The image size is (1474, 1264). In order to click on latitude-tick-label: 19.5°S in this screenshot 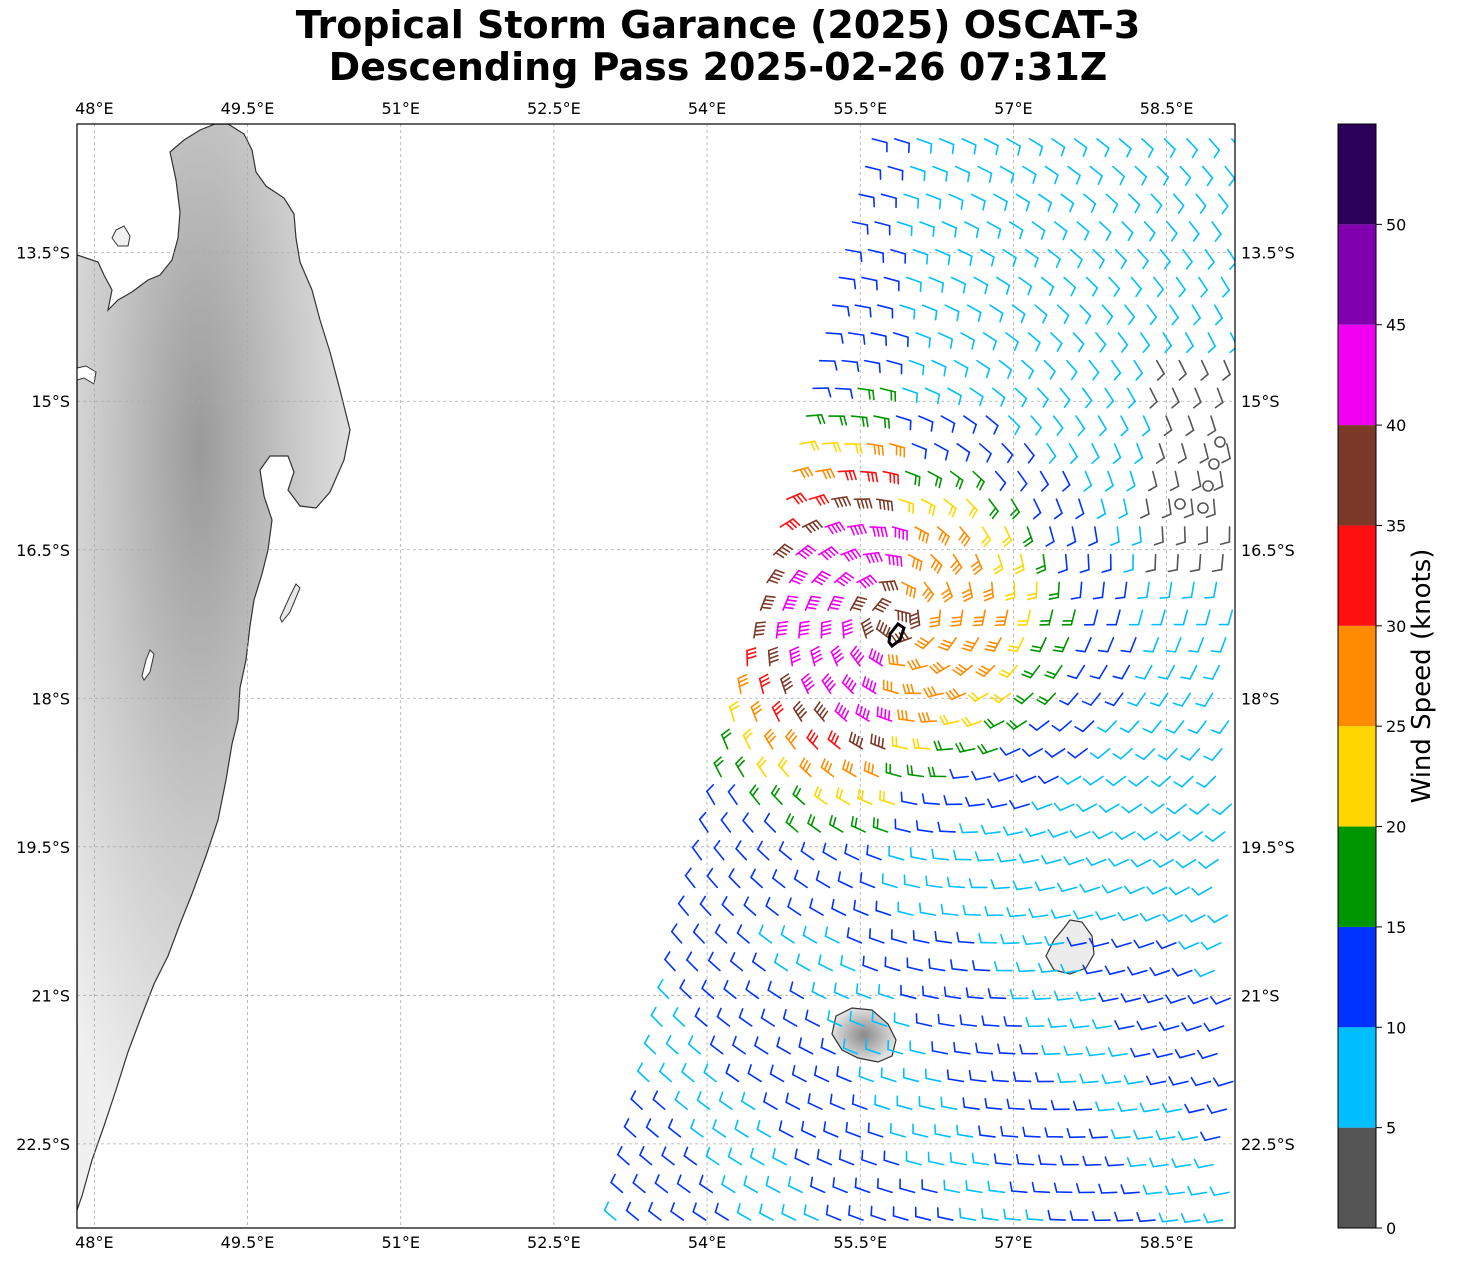, I will do `click(43, 847)`.